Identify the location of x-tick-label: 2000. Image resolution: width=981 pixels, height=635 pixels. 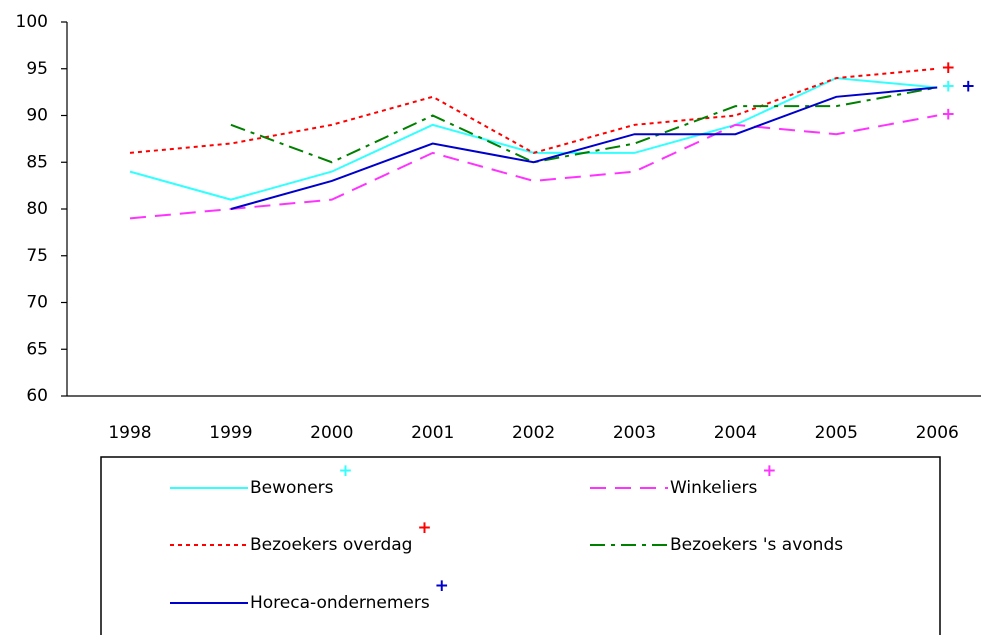
(331, 433).